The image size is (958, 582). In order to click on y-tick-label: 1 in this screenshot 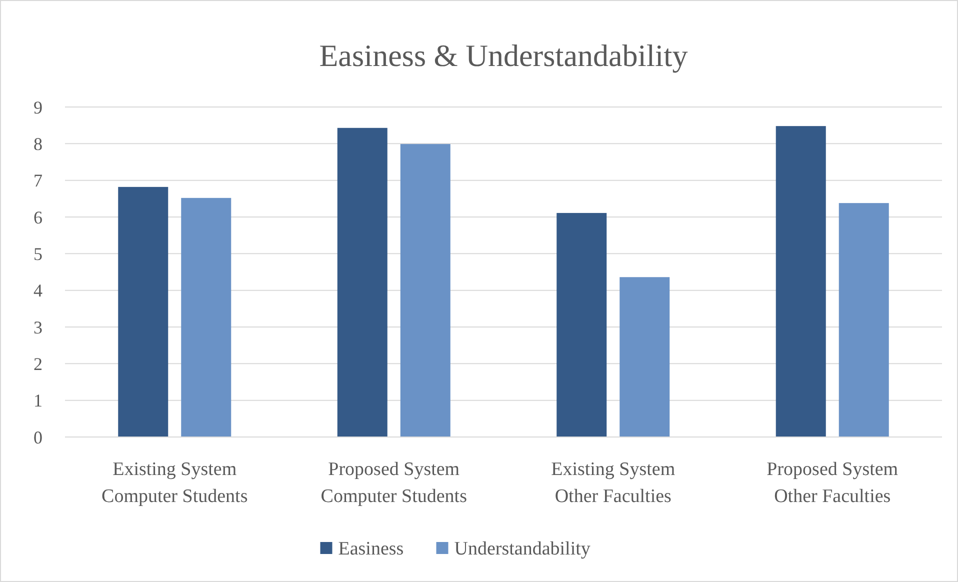, I will do `click(38, 400)`.